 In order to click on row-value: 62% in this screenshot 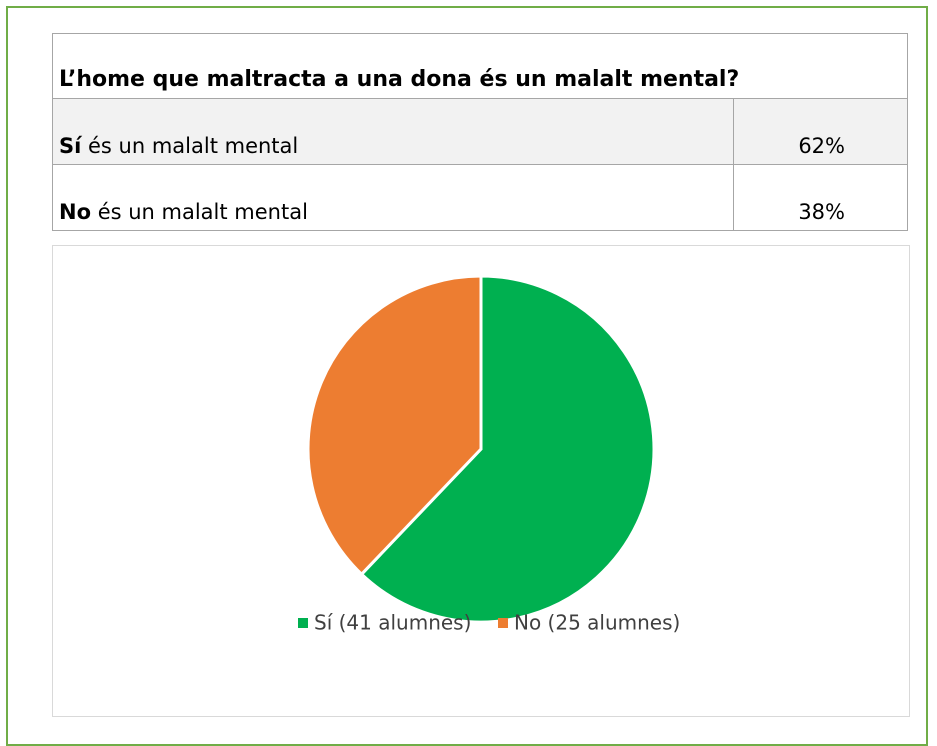, I will do `click(821, 146)`.